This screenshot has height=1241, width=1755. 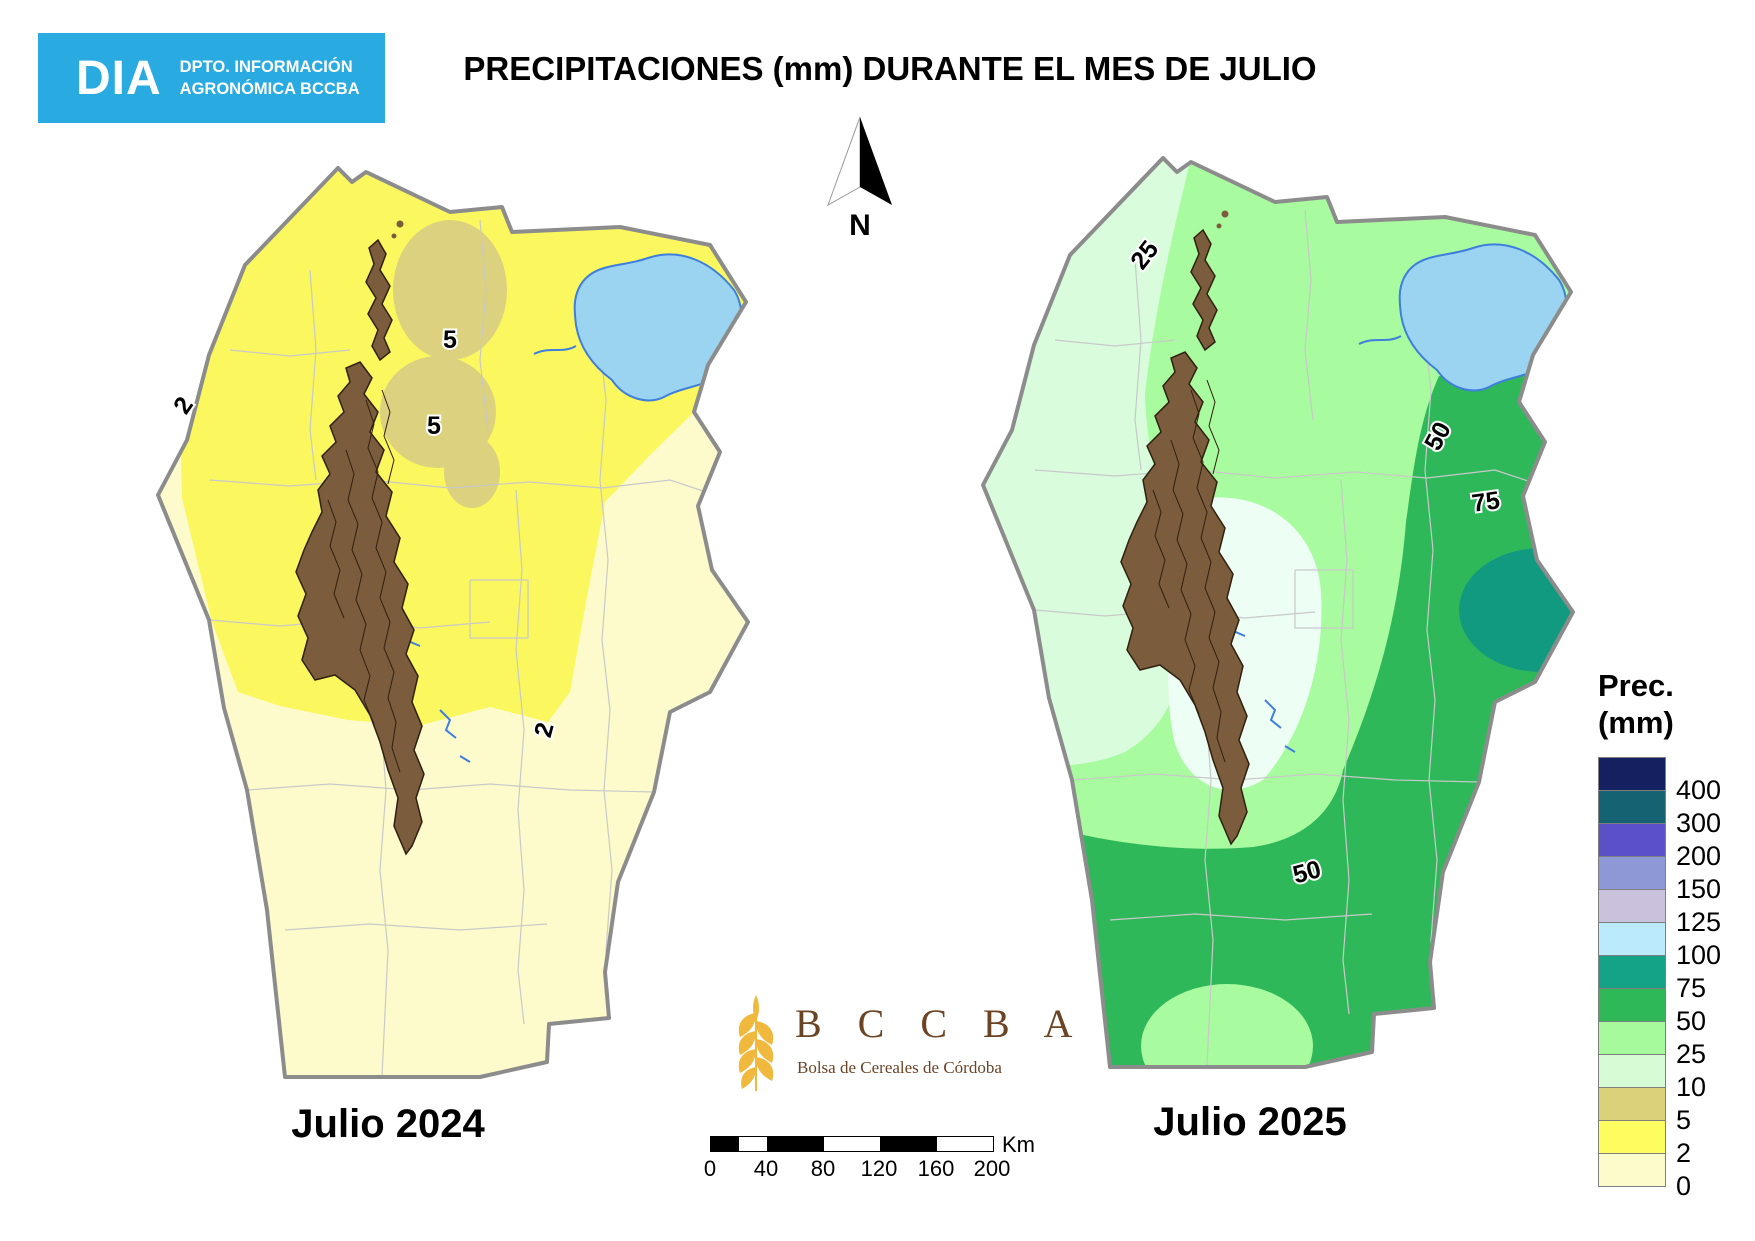 I want to click on contour-label-5a: 5, so click(x=450, y=340).